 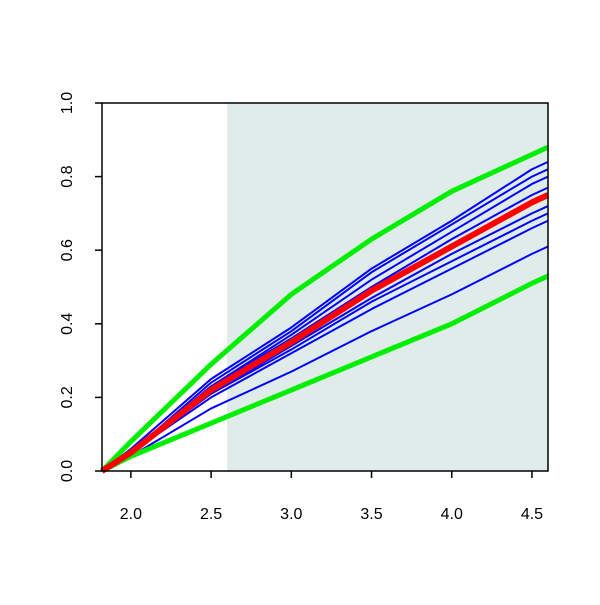 What do you see at coordinates (131, 514) in the screenshot?
I see `x-tick-label: 2.0` at bounding box center [131, 514].